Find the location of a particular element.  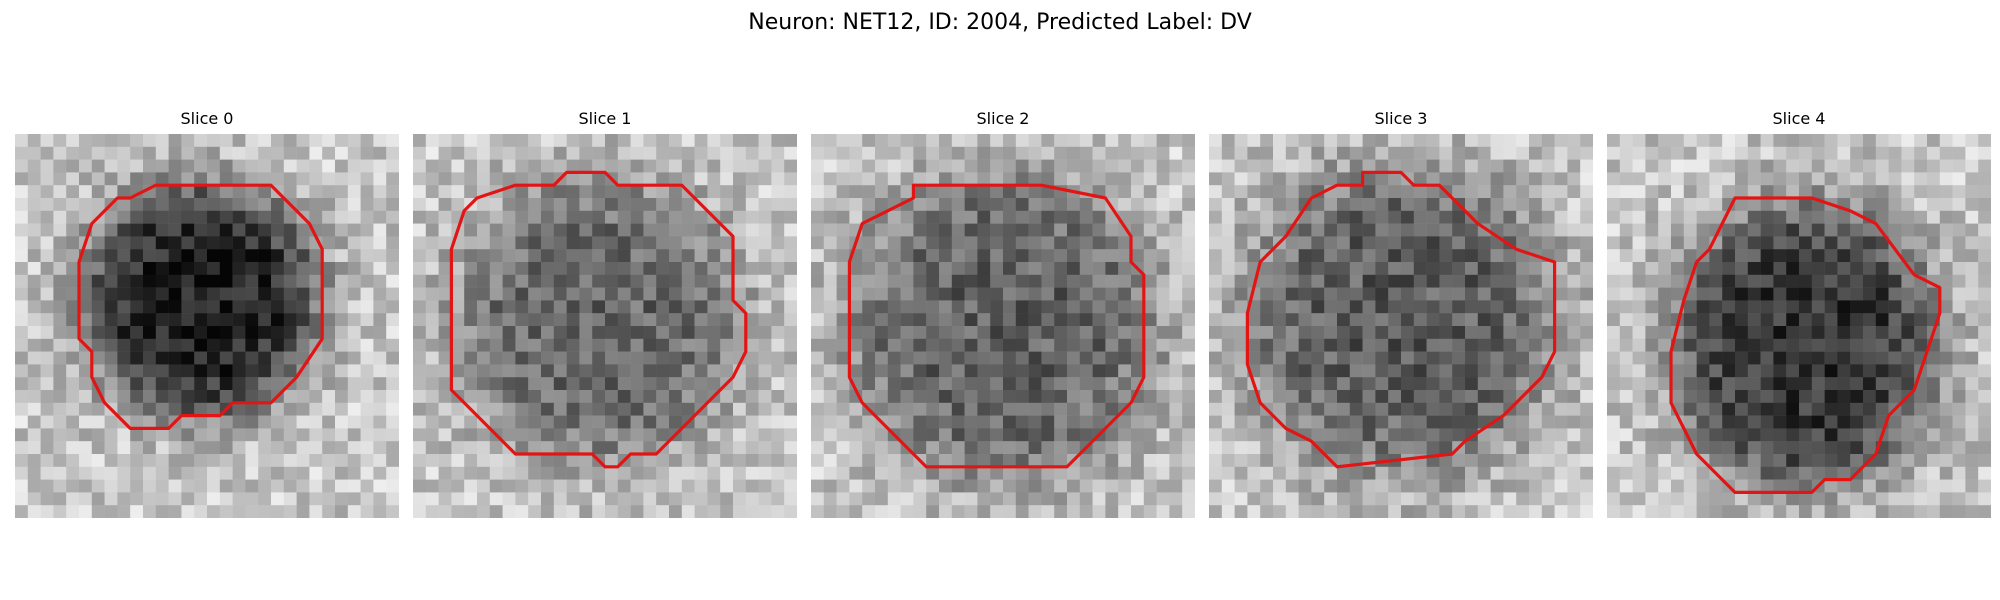

slice-panel: Slice 2 is located at coordinates (1003, 313).